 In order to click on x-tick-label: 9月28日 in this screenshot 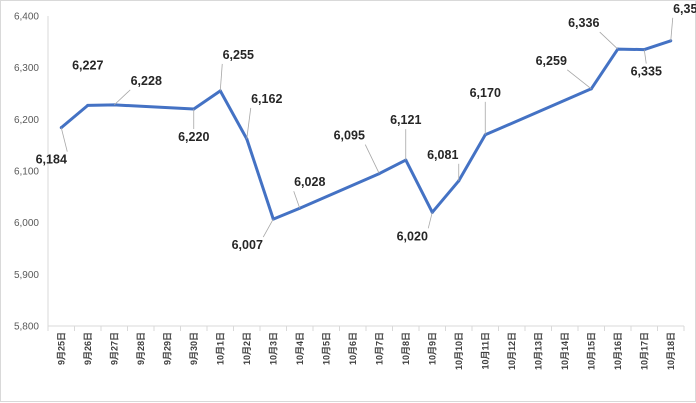, I will do `click(141, 348)`.